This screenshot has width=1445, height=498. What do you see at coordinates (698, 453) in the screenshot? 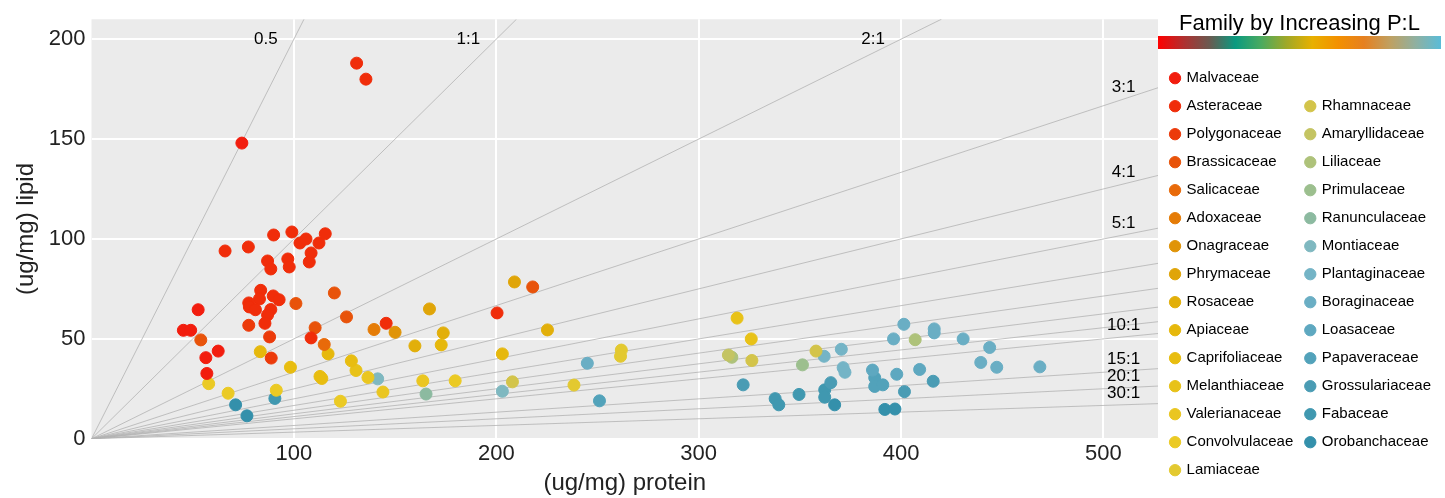
I see `x-tick-label: 300` at bounding box center [698, 453].